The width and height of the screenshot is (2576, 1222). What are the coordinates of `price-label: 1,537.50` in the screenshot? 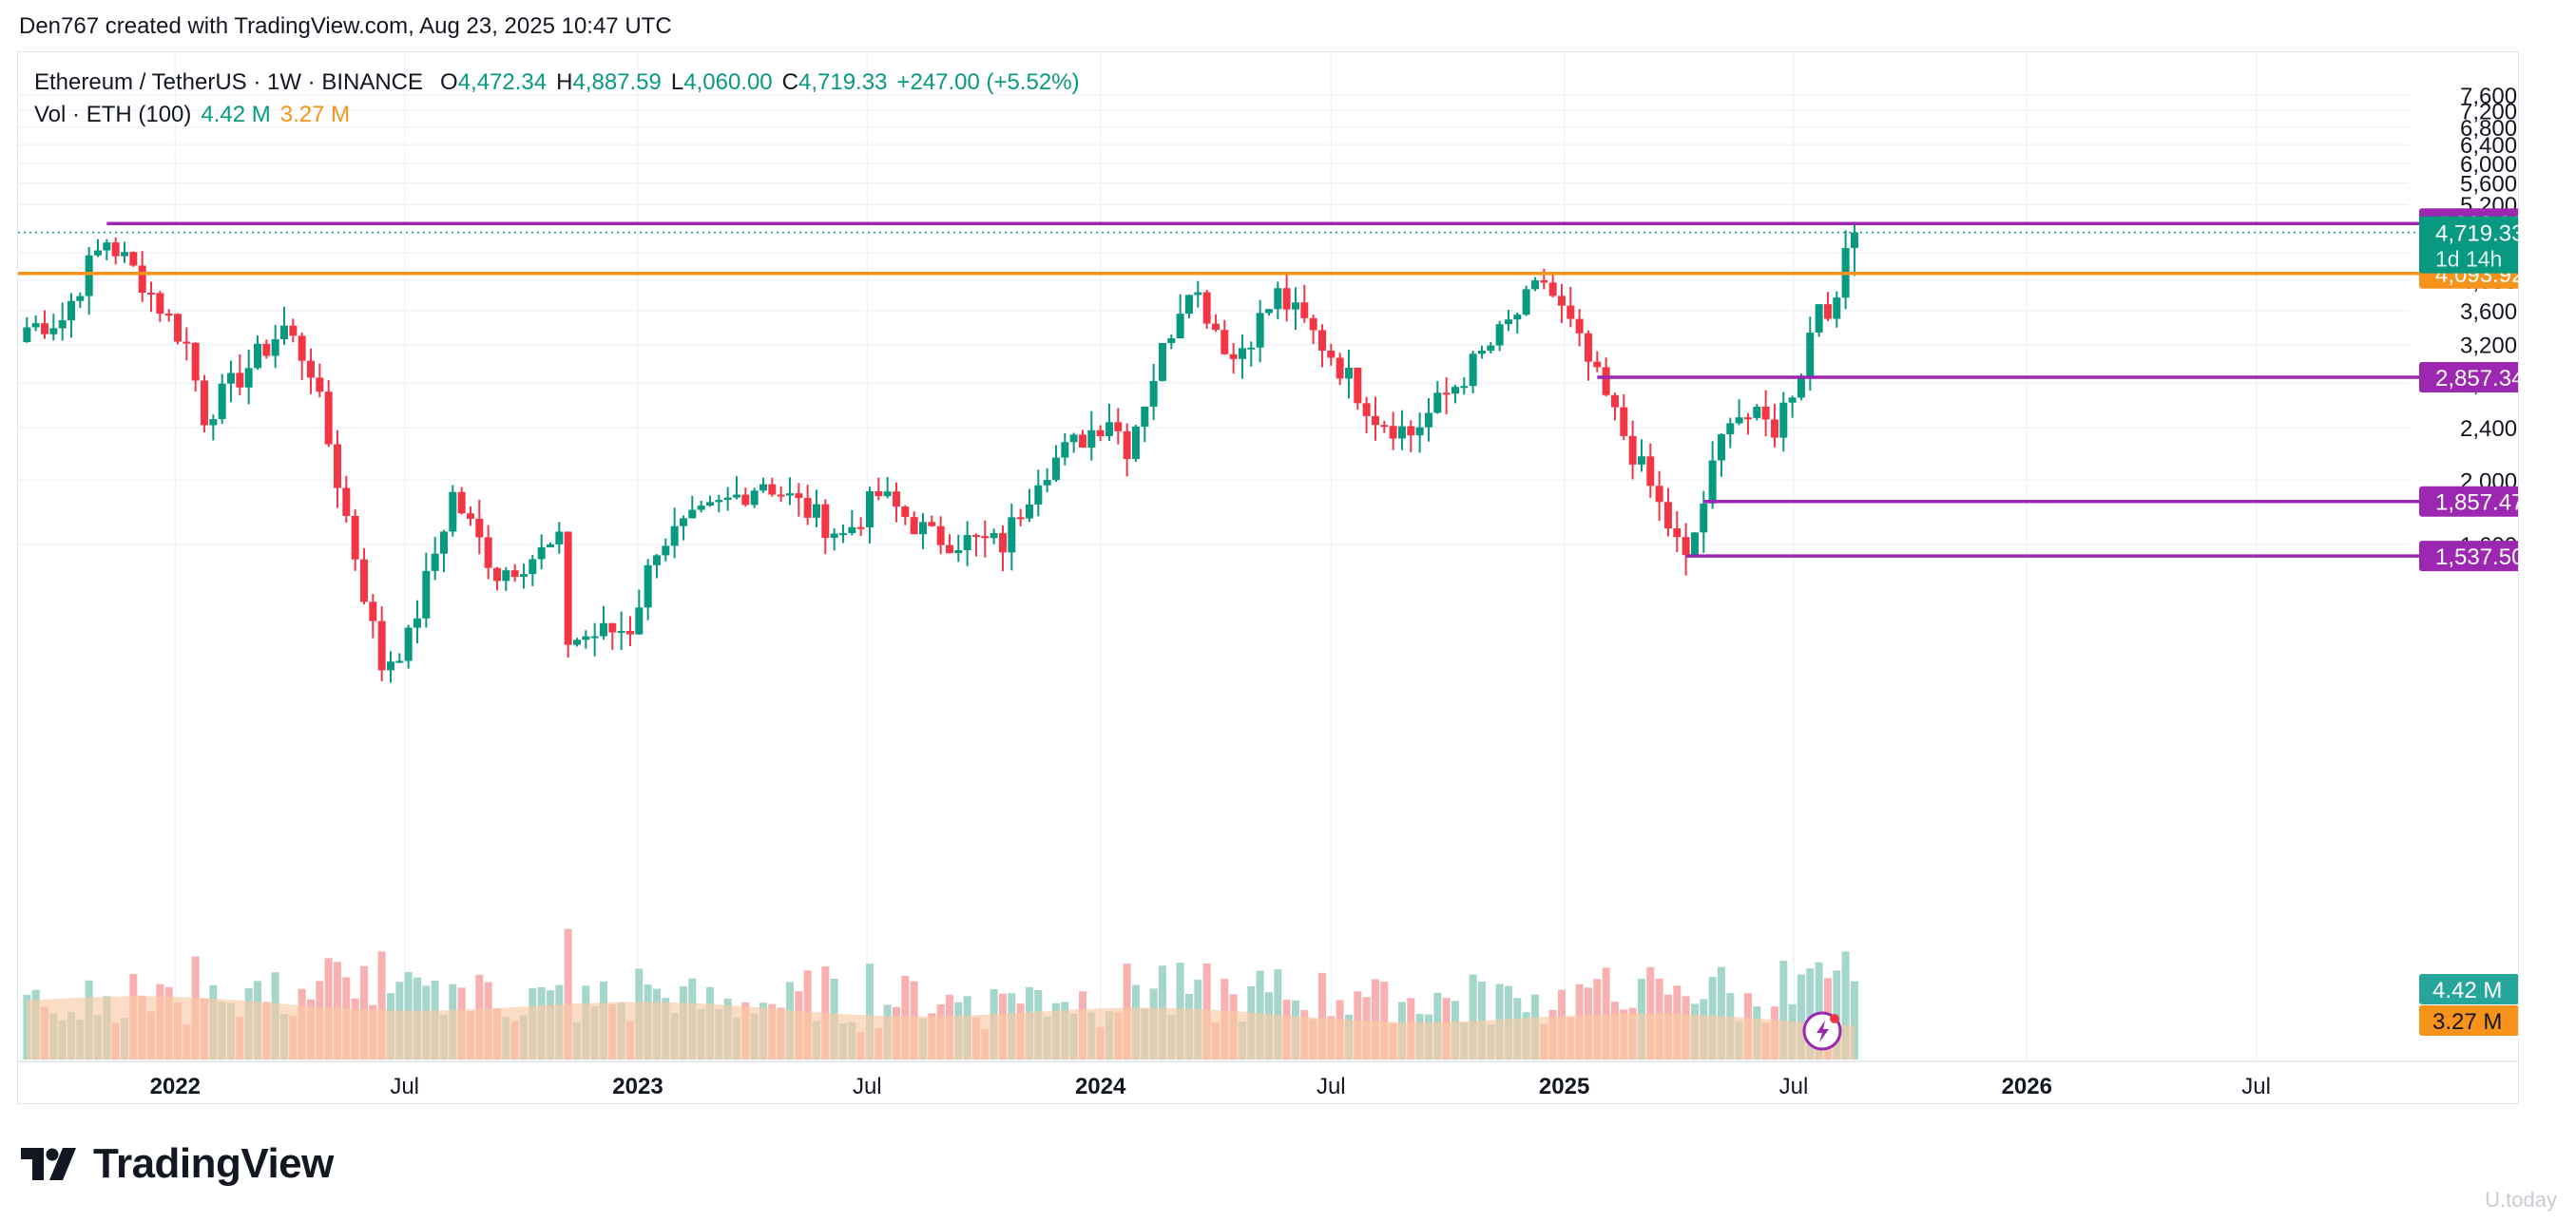 It's located at (2481, 556).